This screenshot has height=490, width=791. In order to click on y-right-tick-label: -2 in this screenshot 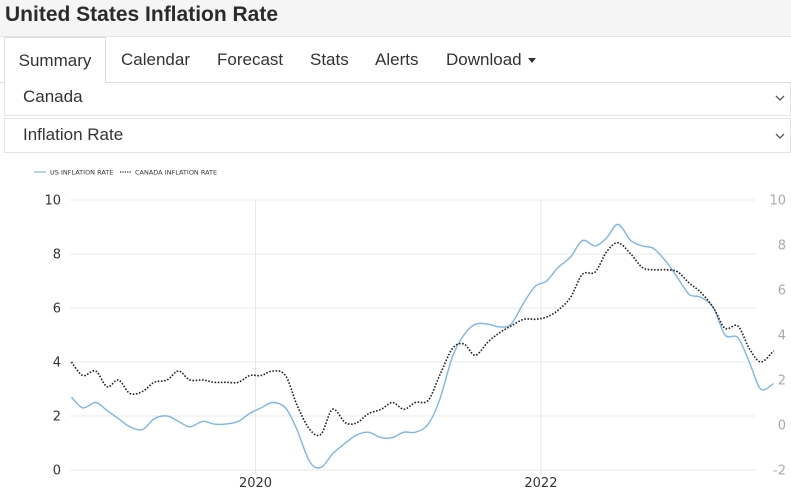, I will do `click(779, 471)`.